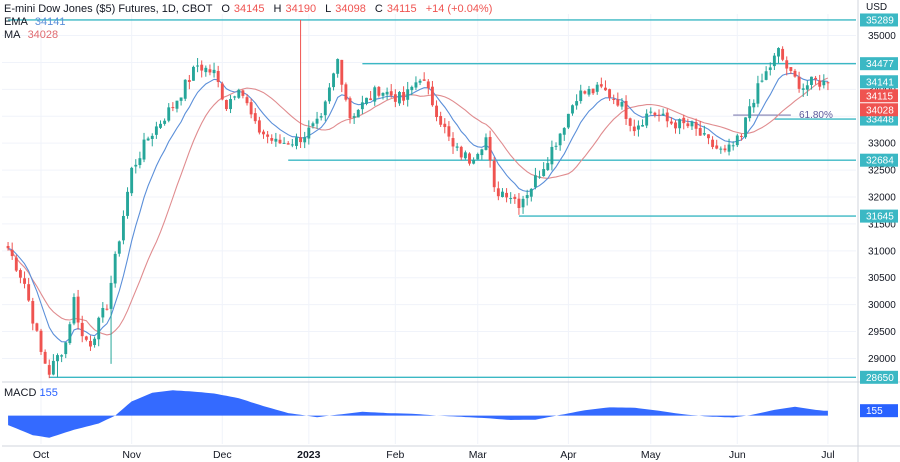  What do you see at coordinates (31, 393) in the screenshot?
I see `macd-legend: MACD 155` at bounding box center [31, 393].